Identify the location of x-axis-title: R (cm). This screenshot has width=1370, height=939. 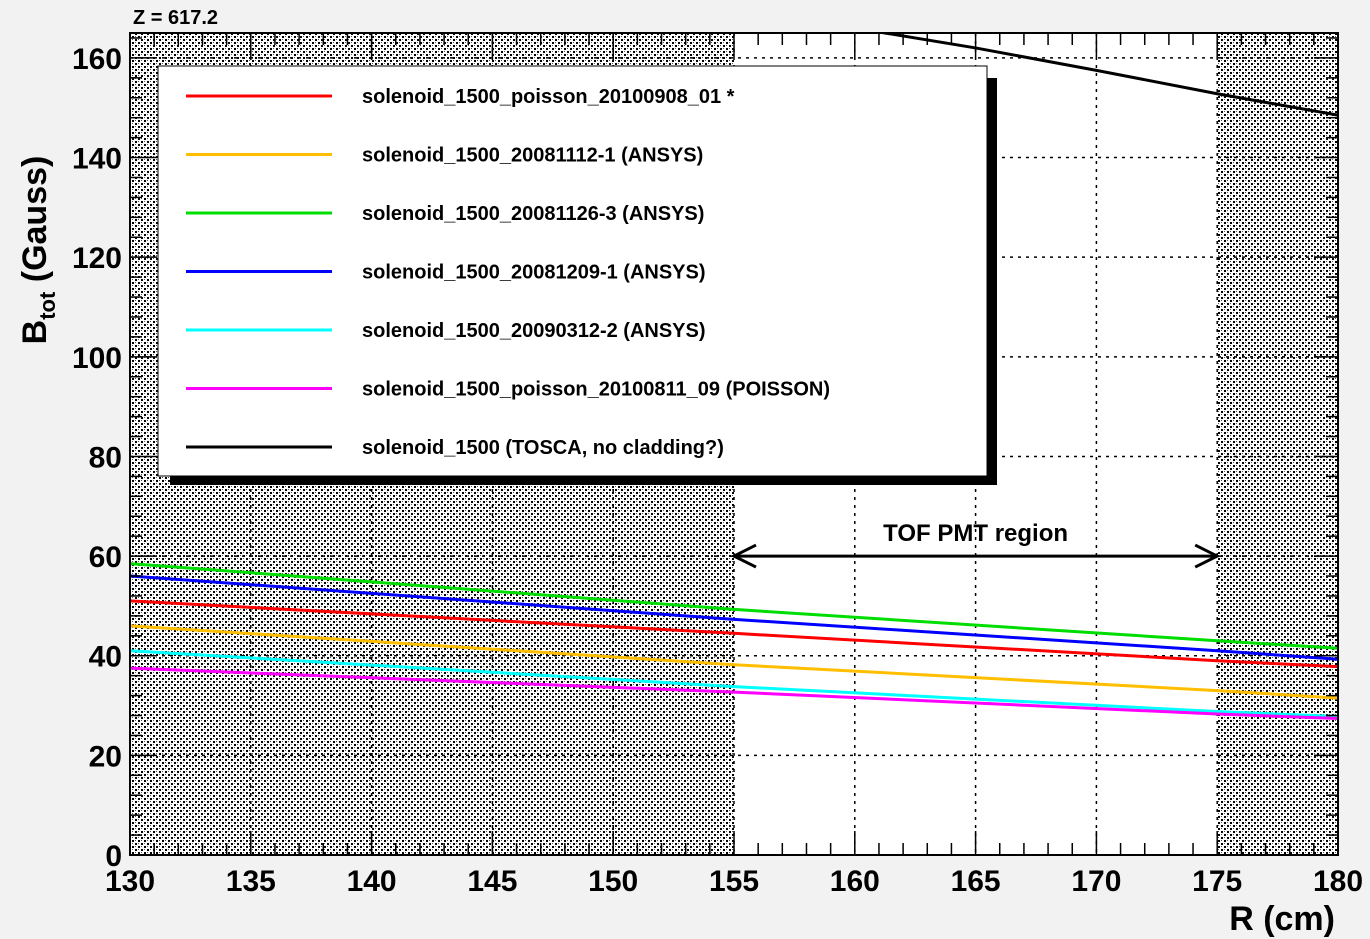
(1282, 919).